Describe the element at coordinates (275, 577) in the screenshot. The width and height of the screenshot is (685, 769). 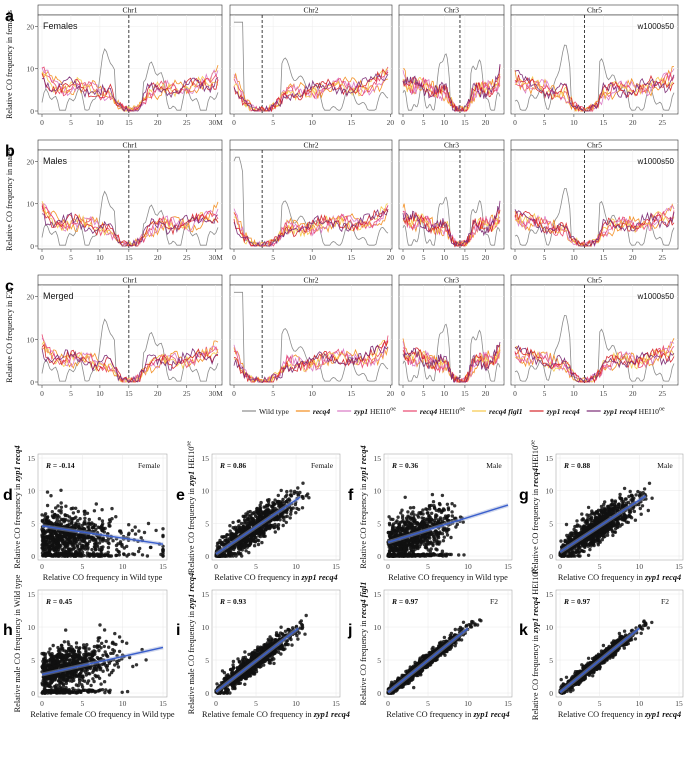
I see `x-axis-title: Relative CO frequency in zyp1 recq4` at that location.